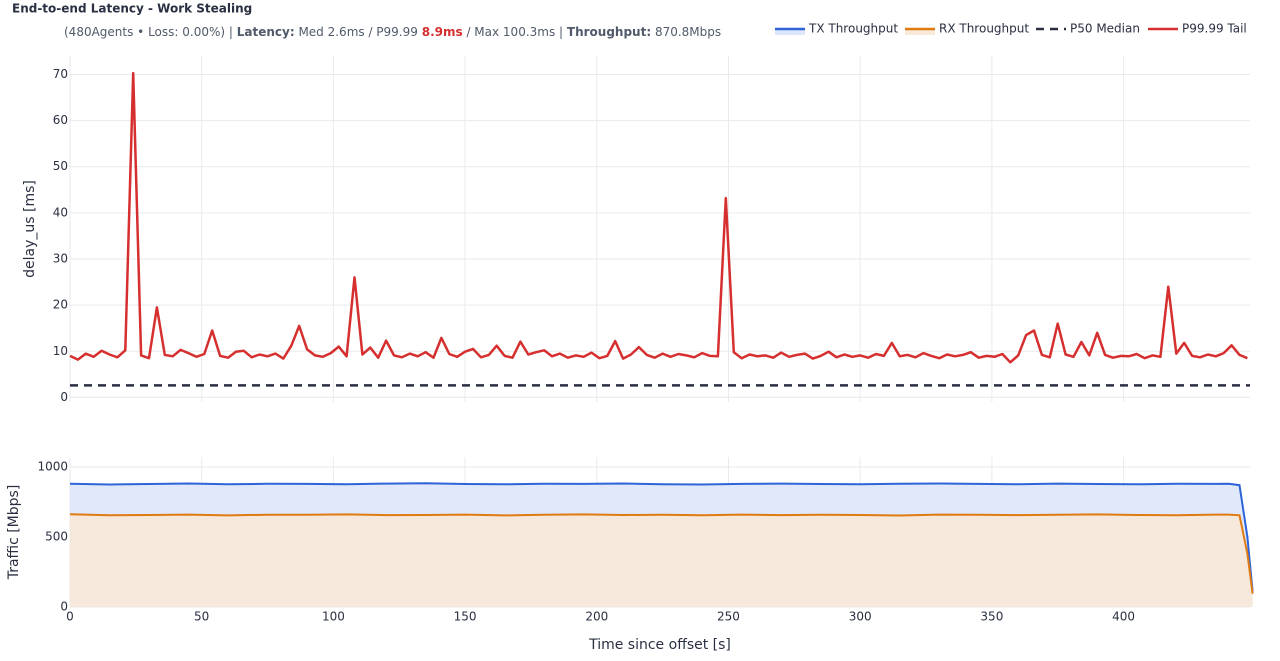  What do you see at coordinates (60, 166) in the screenshot?
I see `y-tick-label: 50` at bounding box center [60, 166].